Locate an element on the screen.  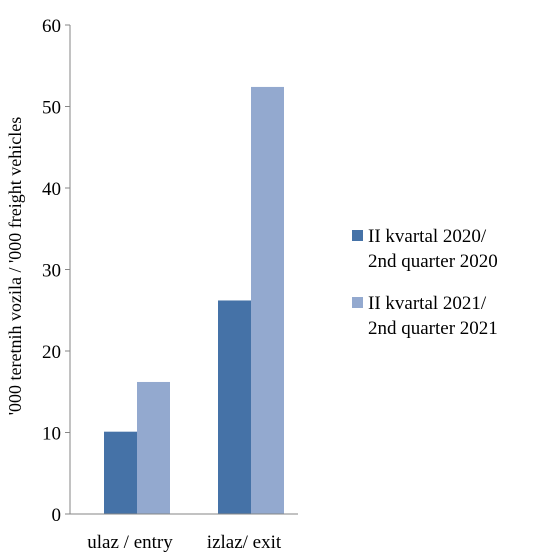
x-labels-group: ulaz / entry izlaz/ exit is located at coordinates (184, 542).